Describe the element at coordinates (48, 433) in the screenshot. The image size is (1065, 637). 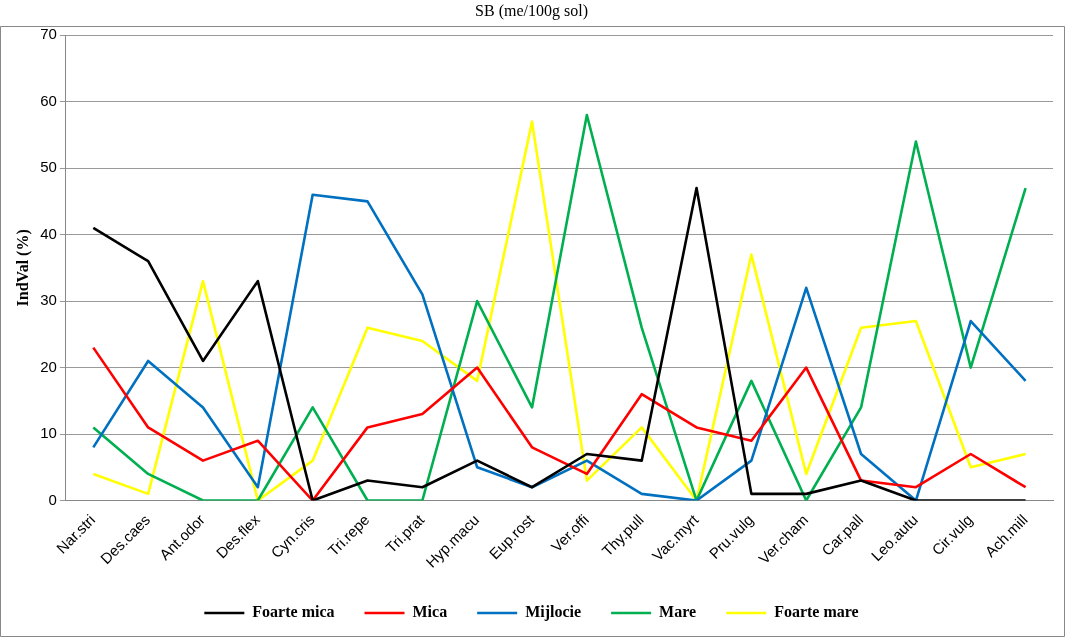
I see `y-tick-label: 10` at that location.